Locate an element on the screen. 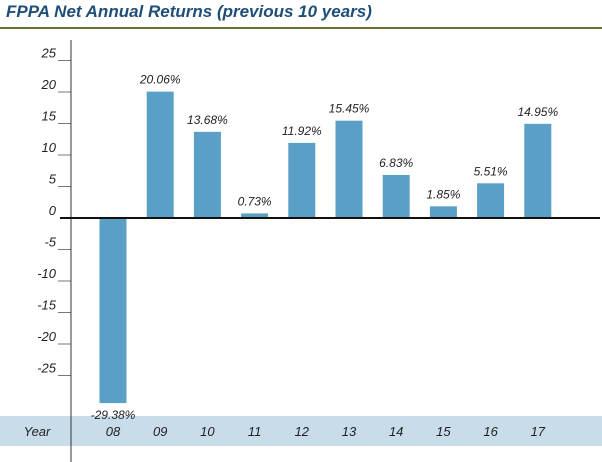  y-tick-label: 15 is located at coordinates (49, 116).